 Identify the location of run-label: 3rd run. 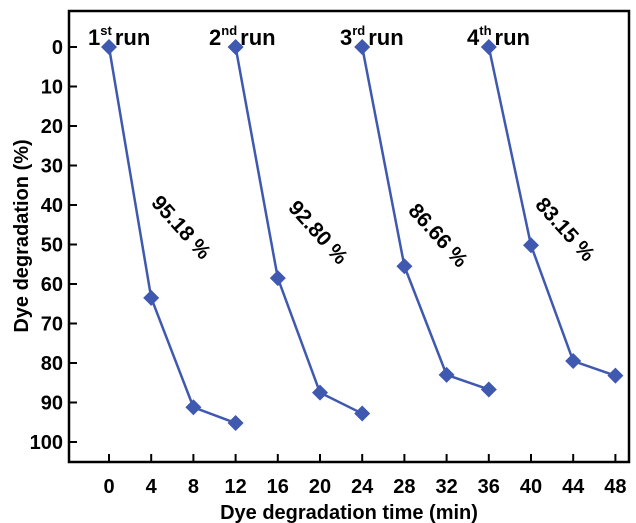
(372, 36).